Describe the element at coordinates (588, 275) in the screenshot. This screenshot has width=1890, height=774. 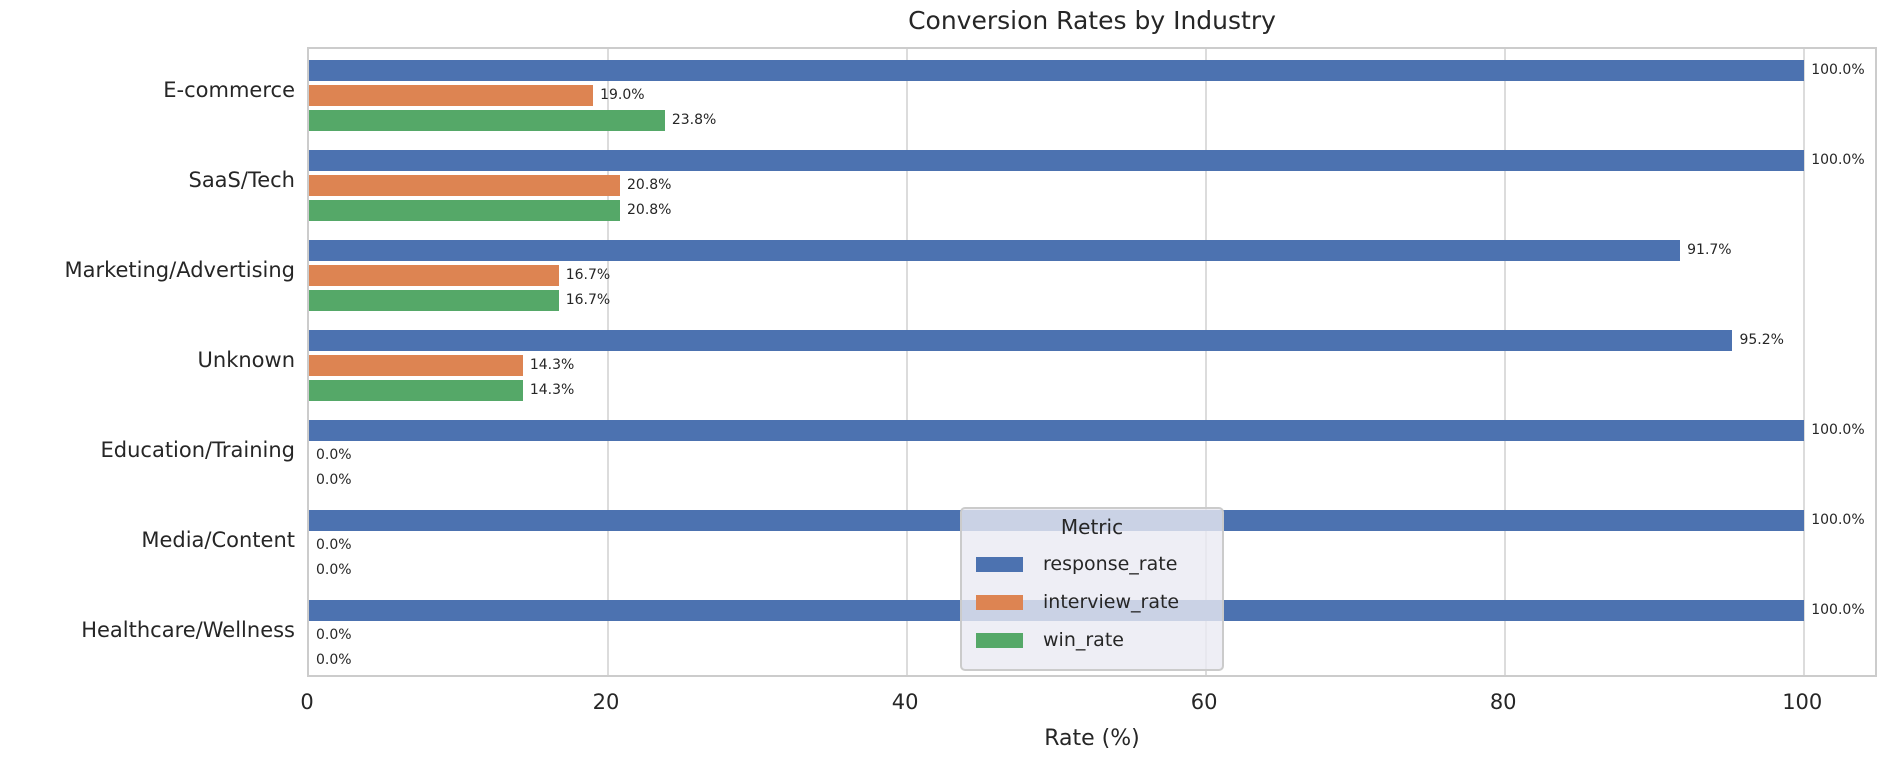
I see `bar-value-label-interview_rate: 16.7%` at that location.